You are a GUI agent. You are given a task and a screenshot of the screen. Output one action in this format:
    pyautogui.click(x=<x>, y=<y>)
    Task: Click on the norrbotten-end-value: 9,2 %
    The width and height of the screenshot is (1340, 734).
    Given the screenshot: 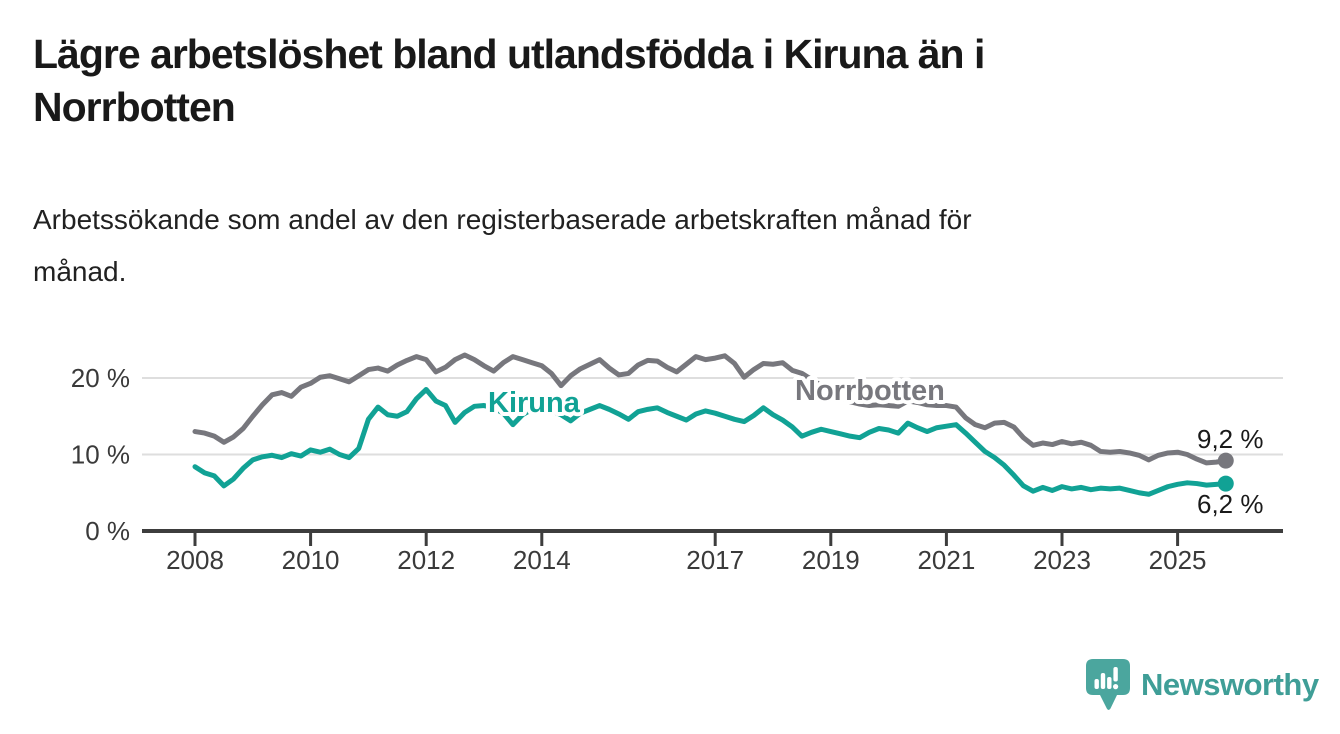 What is the action you would take?
    pyautogui.click(x=1230, y=439)
    